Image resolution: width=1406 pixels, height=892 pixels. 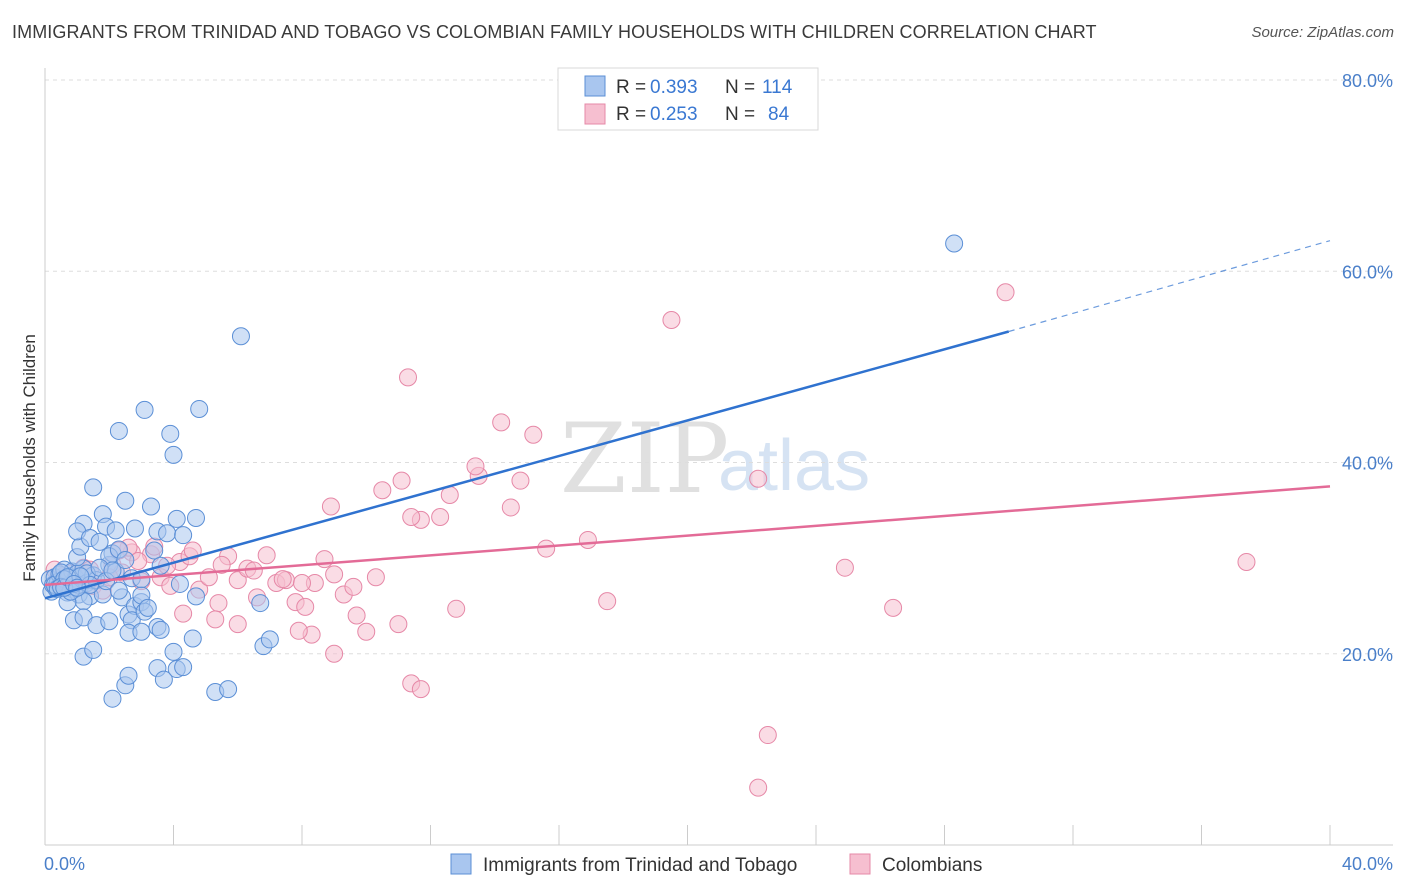 What do you see at coordinates (631, 114) in the screenshot?
I see `legend-r-label-2: R =` at bounding box center [631, 114].